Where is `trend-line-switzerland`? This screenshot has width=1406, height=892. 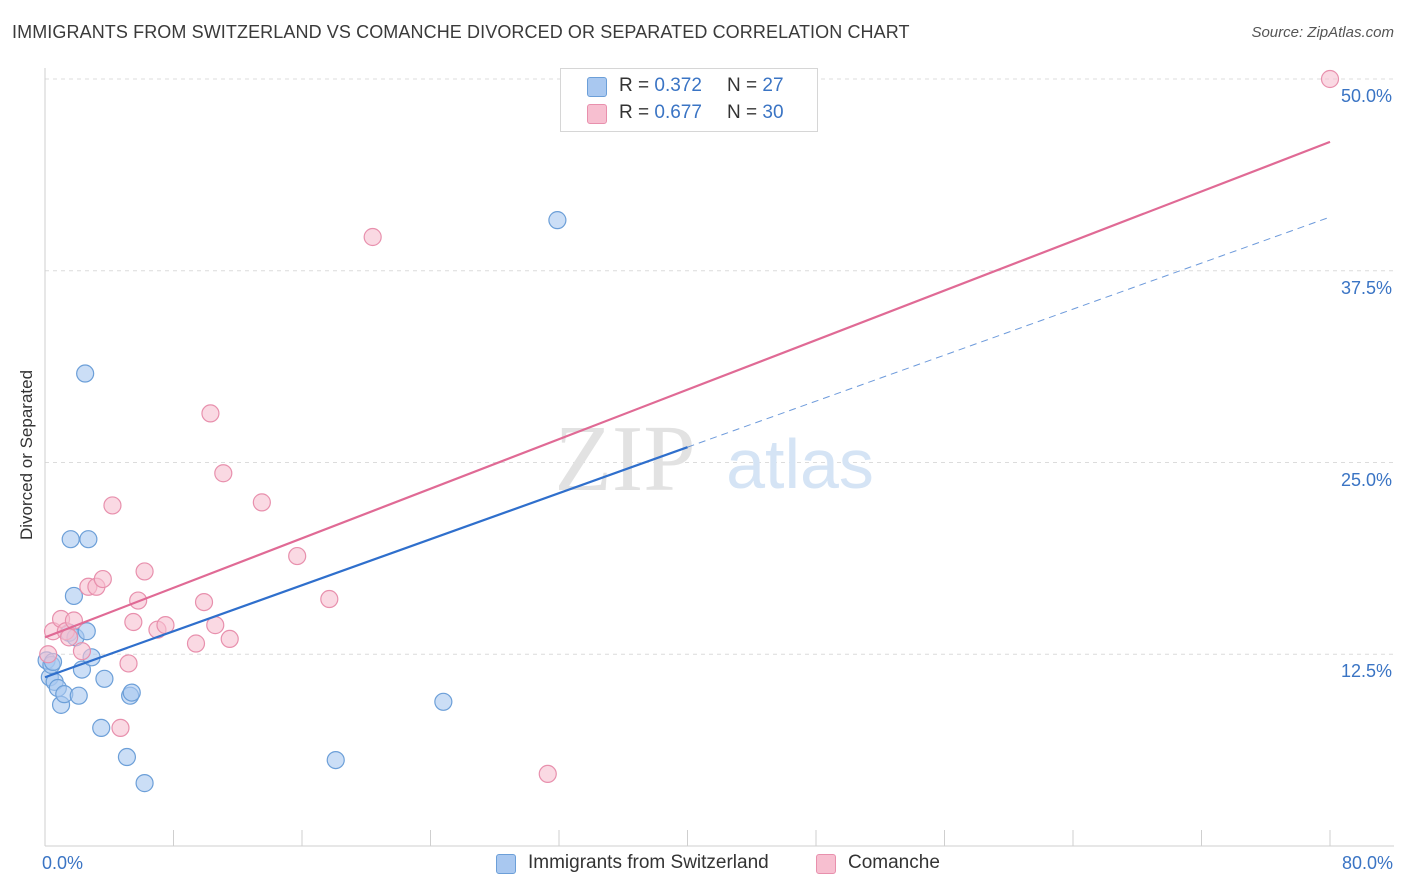
trend-line-switzerland is located at coordinates (366, 562).